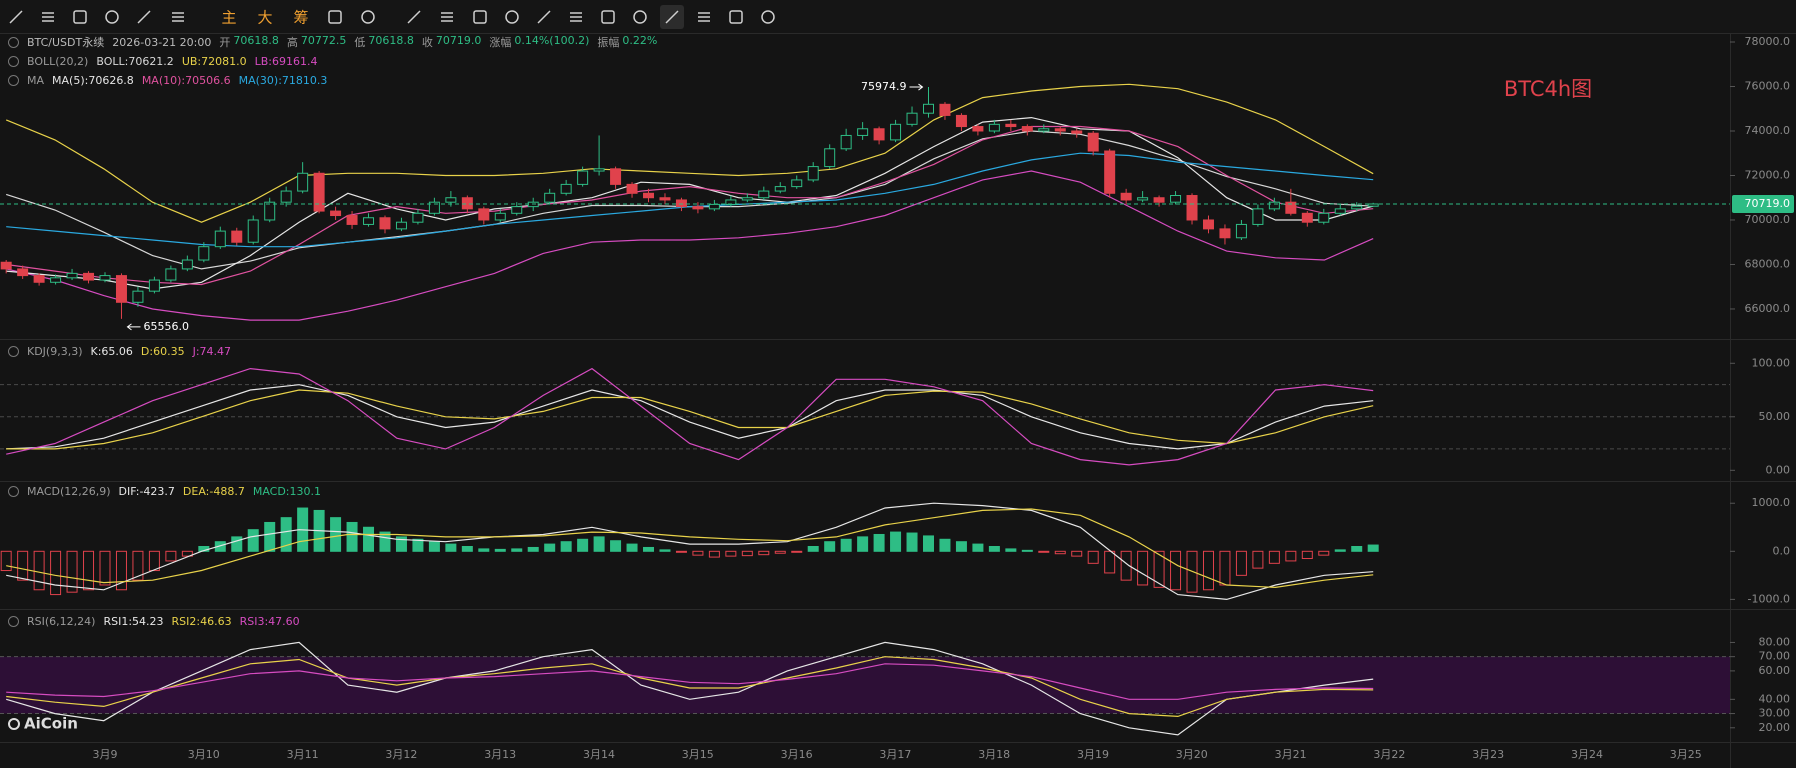  Describe the element at coordinates (228, 18) in the screenshot. I see `toolbar-tab: 主` at that location.